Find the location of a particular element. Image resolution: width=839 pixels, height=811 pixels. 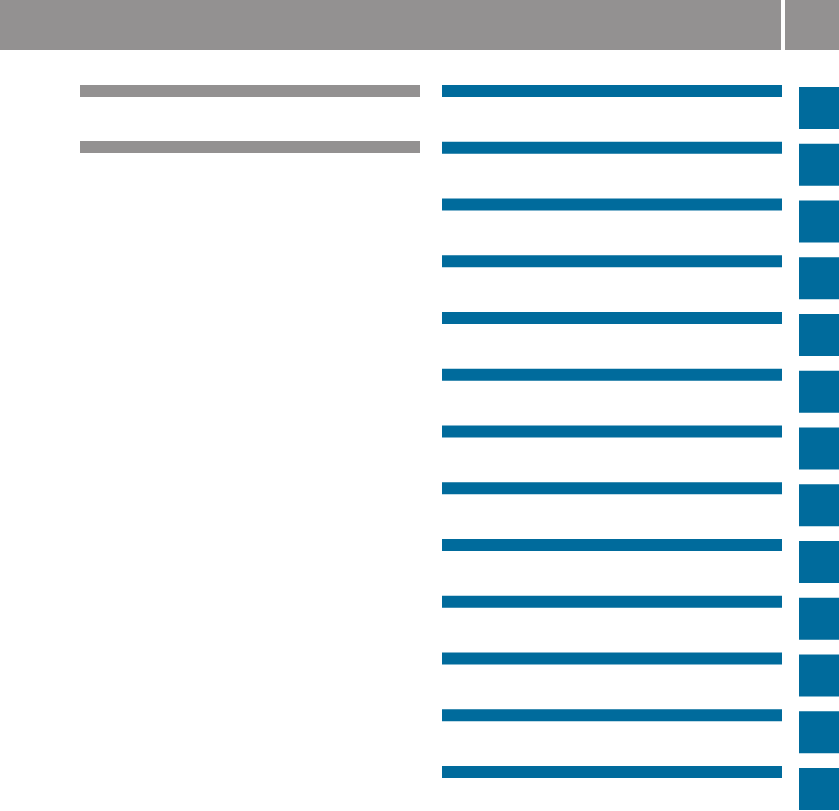

header-corner is located at coordinates (812, 25).